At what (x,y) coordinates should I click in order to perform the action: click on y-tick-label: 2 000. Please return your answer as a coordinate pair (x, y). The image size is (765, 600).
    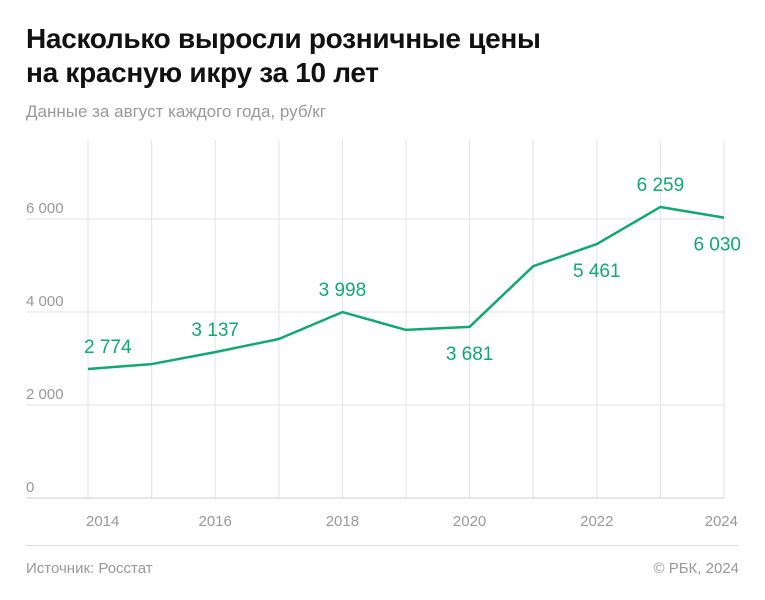
    Looking at the image, I should click on (45, 394).